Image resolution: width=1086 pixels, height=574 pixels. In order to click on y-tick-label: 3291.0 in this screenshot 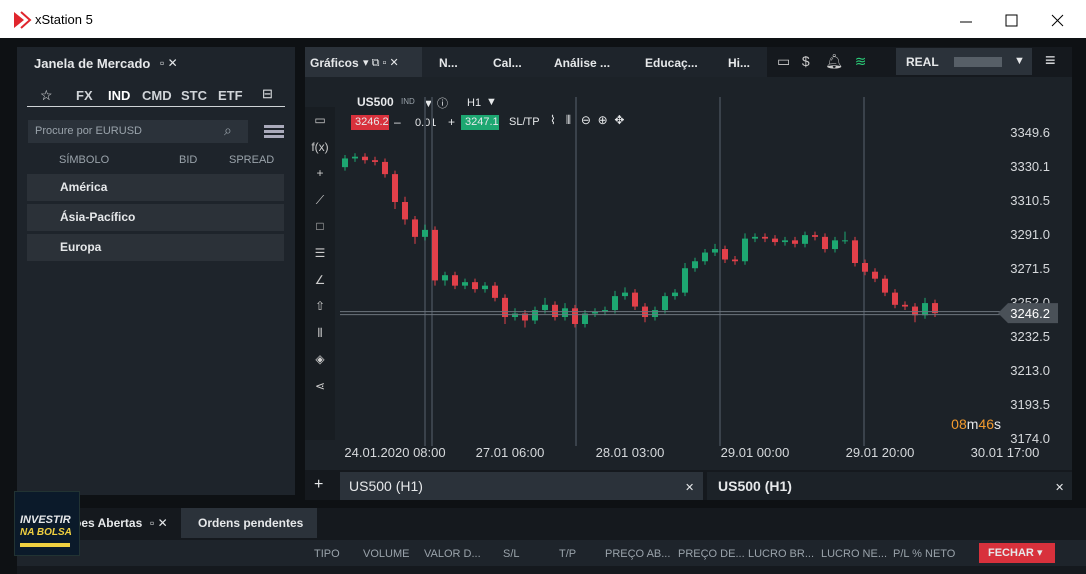, I will do `click(1030, 234)`.